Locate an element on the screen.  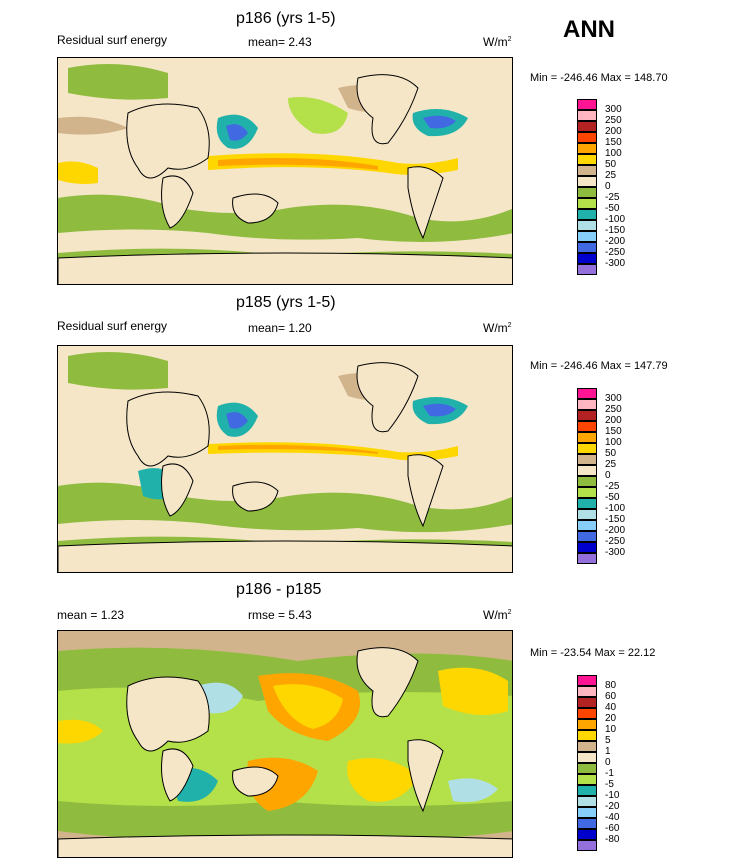
colorbar-label: 40 is located at coordinates (611, 707).